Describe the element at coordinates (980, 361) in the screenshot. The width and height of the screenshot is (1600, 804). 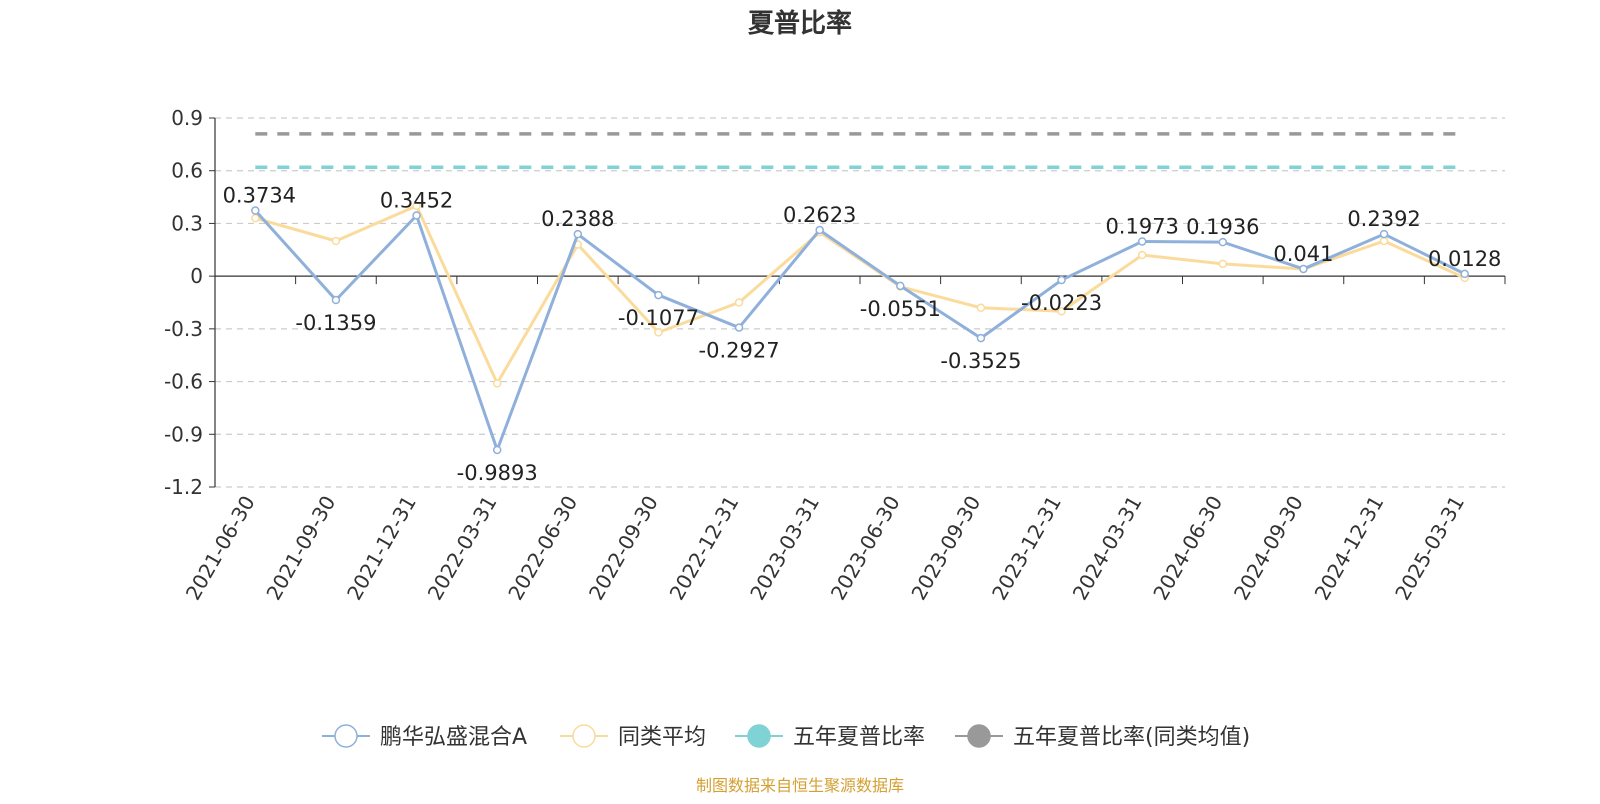
I see `data-label: -0.3525` at that location.